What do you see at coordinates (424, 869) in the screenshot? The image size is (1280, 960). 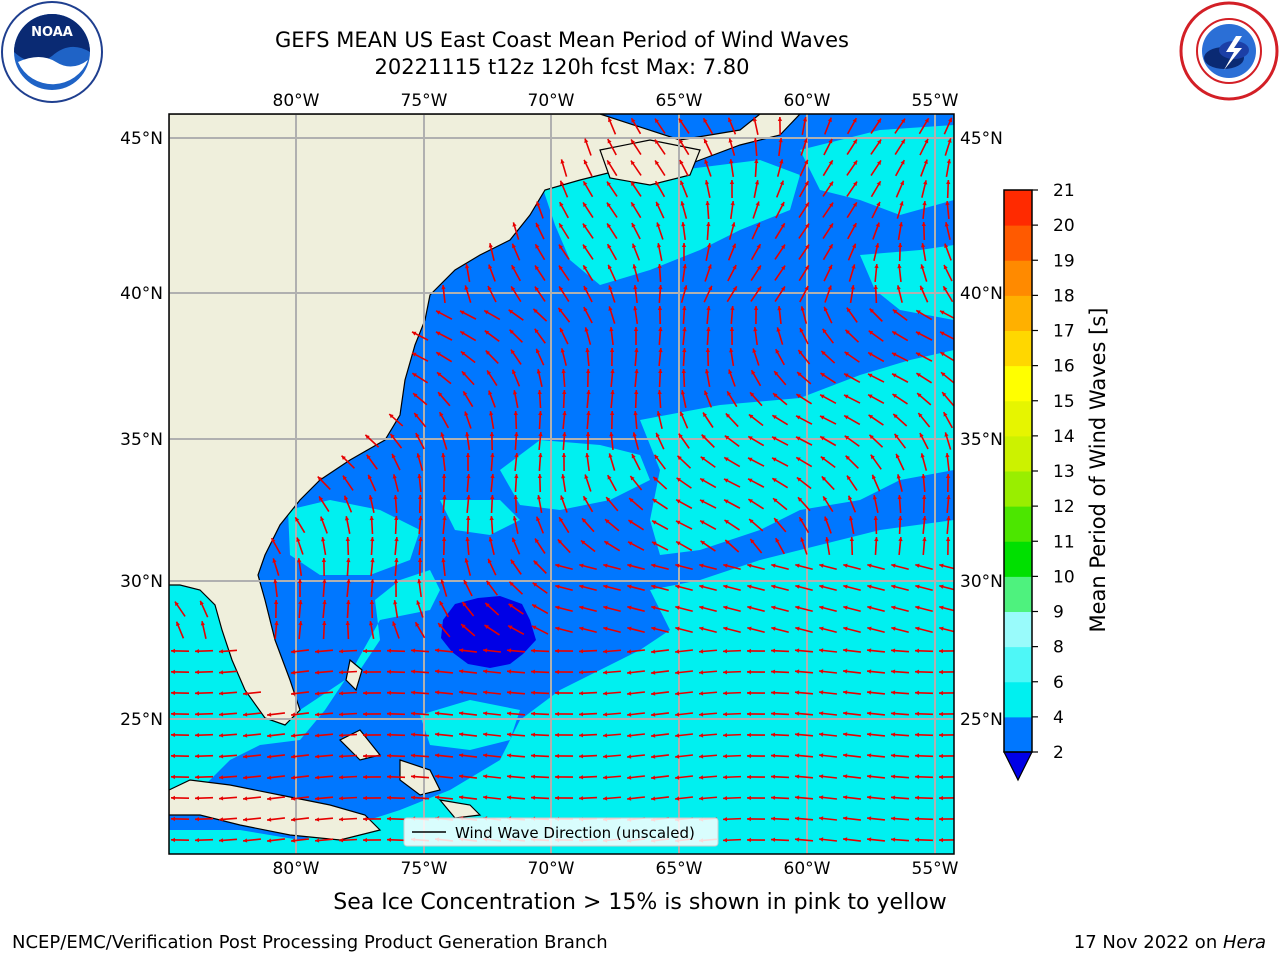 I see `lon-label-bottom: 75°W` at bounding box center [424, 869].